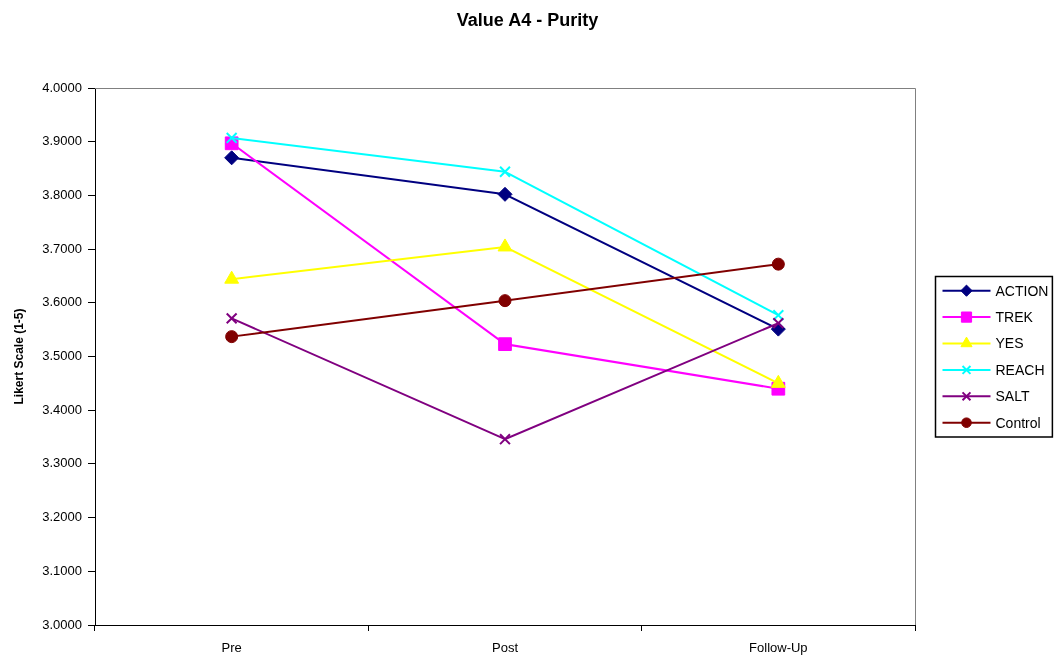  What do you see at coordinates (1022, 290) in the screenshot?
I see `legend-label: ACTION` at bounding box center [1022, 290].